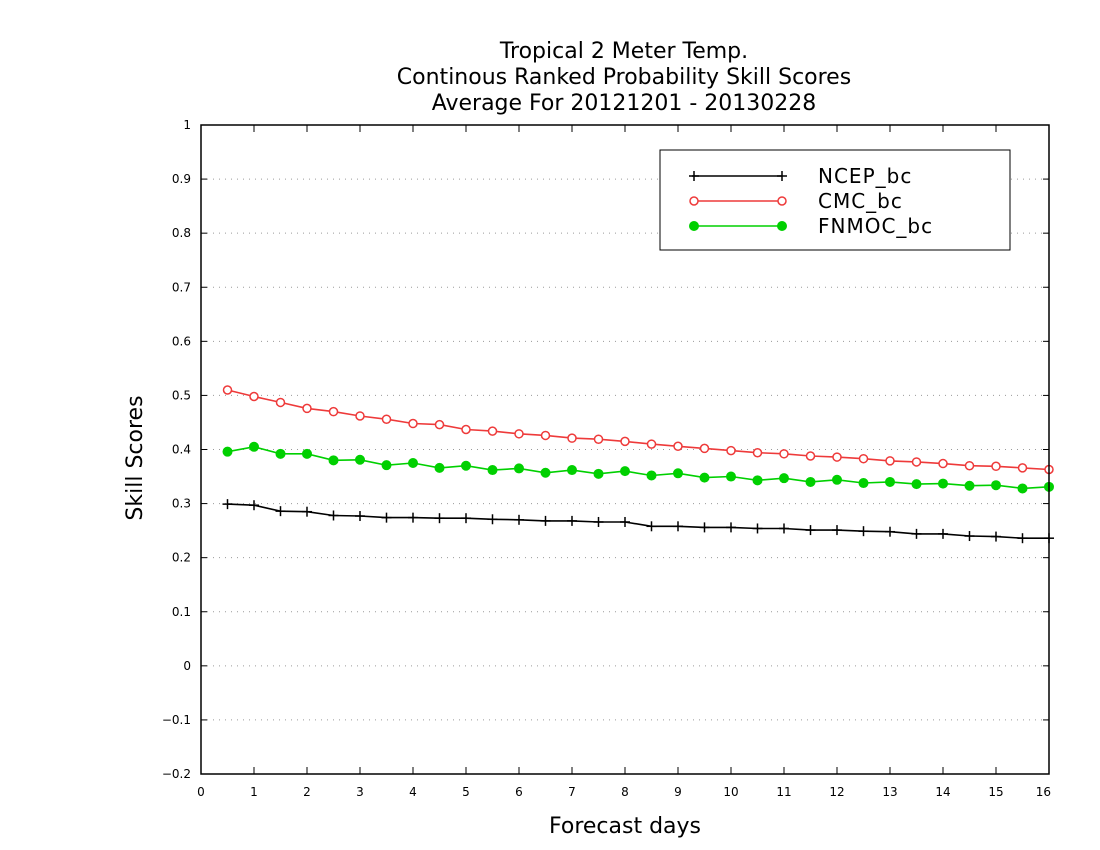 The height and width of the screenshot is (850, 1100). I want to click on legend-label-cmc-bc: CMC_bc, so click(860, 201).